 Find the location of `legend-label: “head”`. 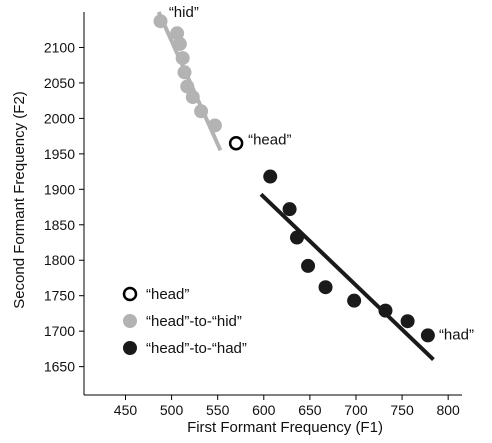

legend-label: “head” is located at coordinates (167, 294).